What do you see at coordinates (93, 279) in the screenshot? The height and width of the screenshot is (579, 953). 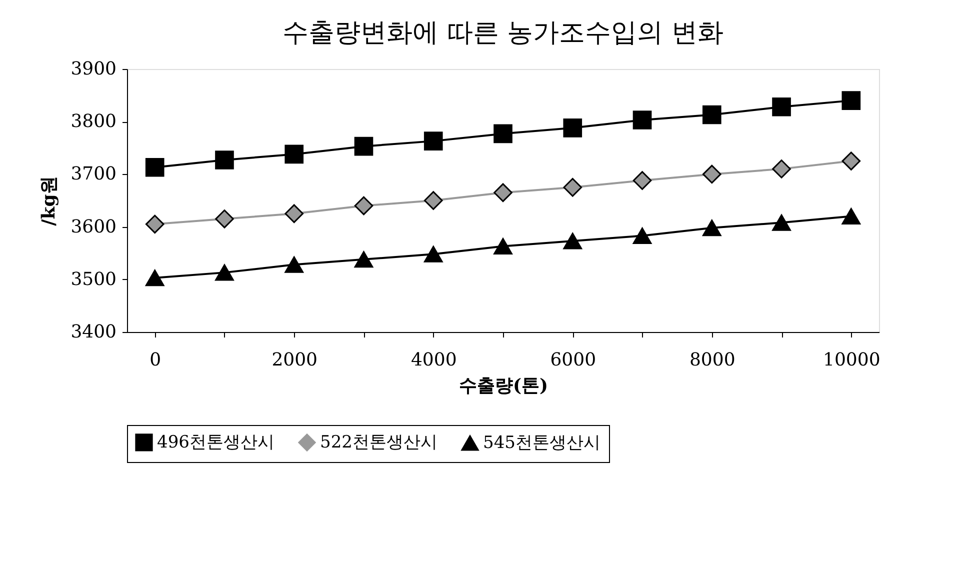 I see `y-tick-label: 3500` at bounding box center [93, 279].